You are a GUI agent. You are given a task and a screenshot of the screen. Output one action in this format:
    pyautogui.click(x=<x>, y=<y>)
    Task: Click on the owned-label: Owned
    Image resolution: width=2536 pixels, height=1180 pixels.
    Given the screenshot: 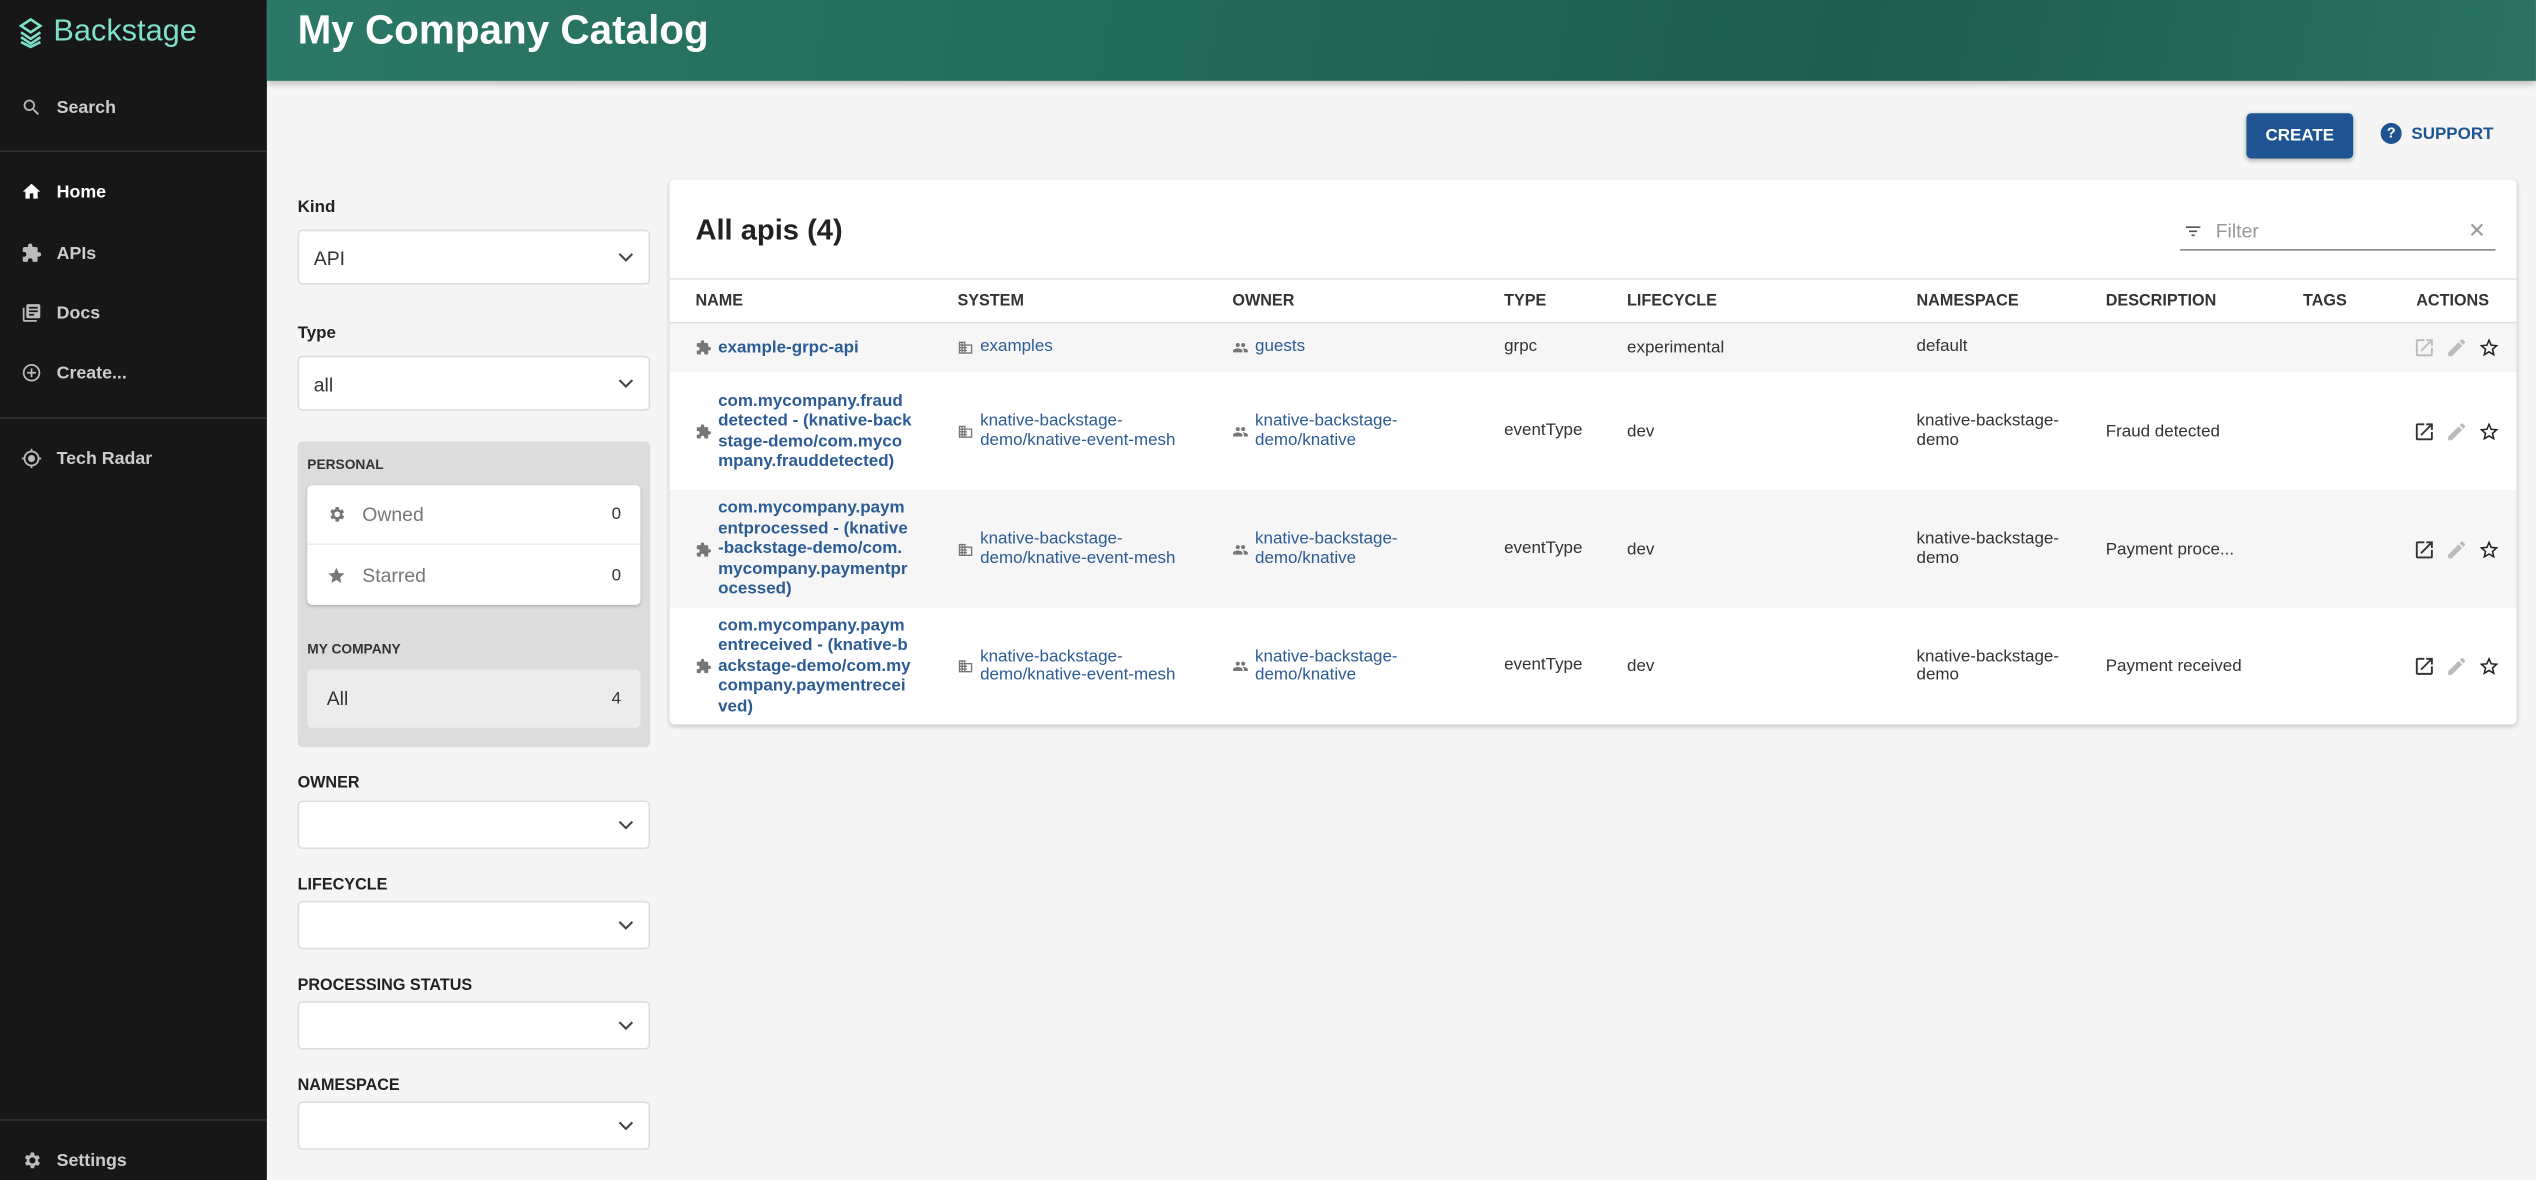 What is the action you would take?
    pyautogui.click(x=393, y=514)
    